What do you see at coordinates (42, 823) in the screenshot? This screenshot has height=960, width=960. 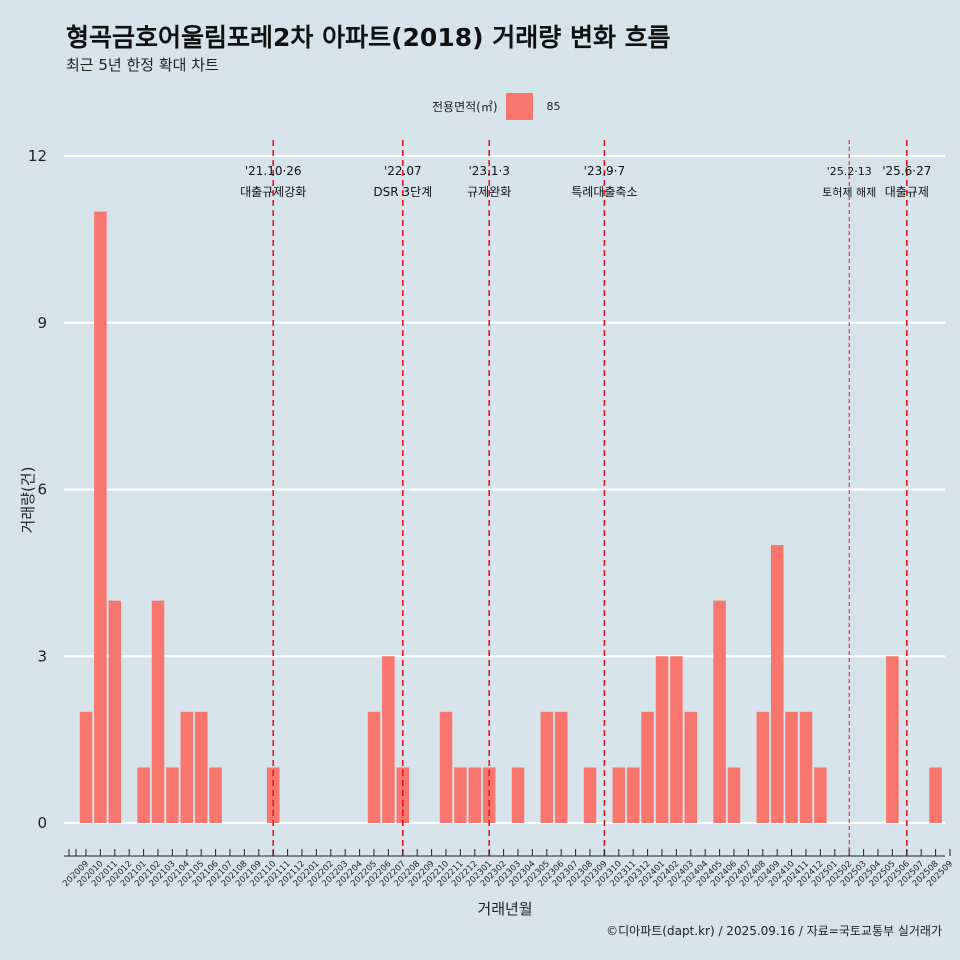 I see `y-tick-label: 0` at bounding box center [42, 823].